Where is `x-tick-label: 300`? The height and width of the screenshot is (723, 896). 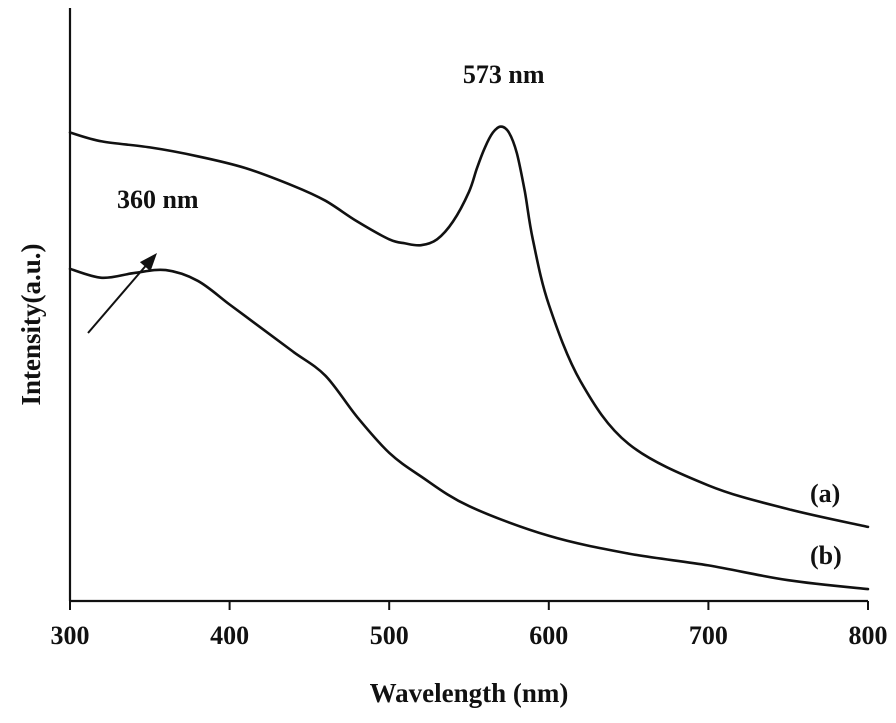
x-tick-label: 300 is located at coordinates (70, 635).